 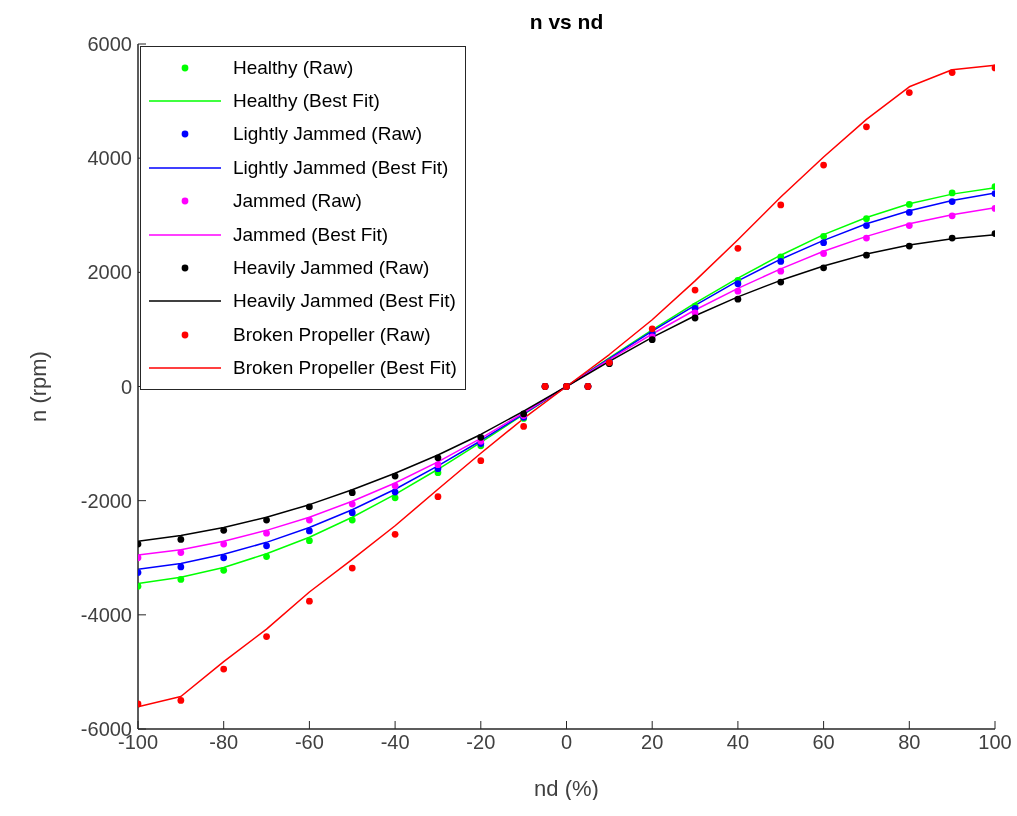 What do you see at coordinates (126, 386) in the screenshot?
I see `y-tick-label: 0` at bounding box center [126, 386].